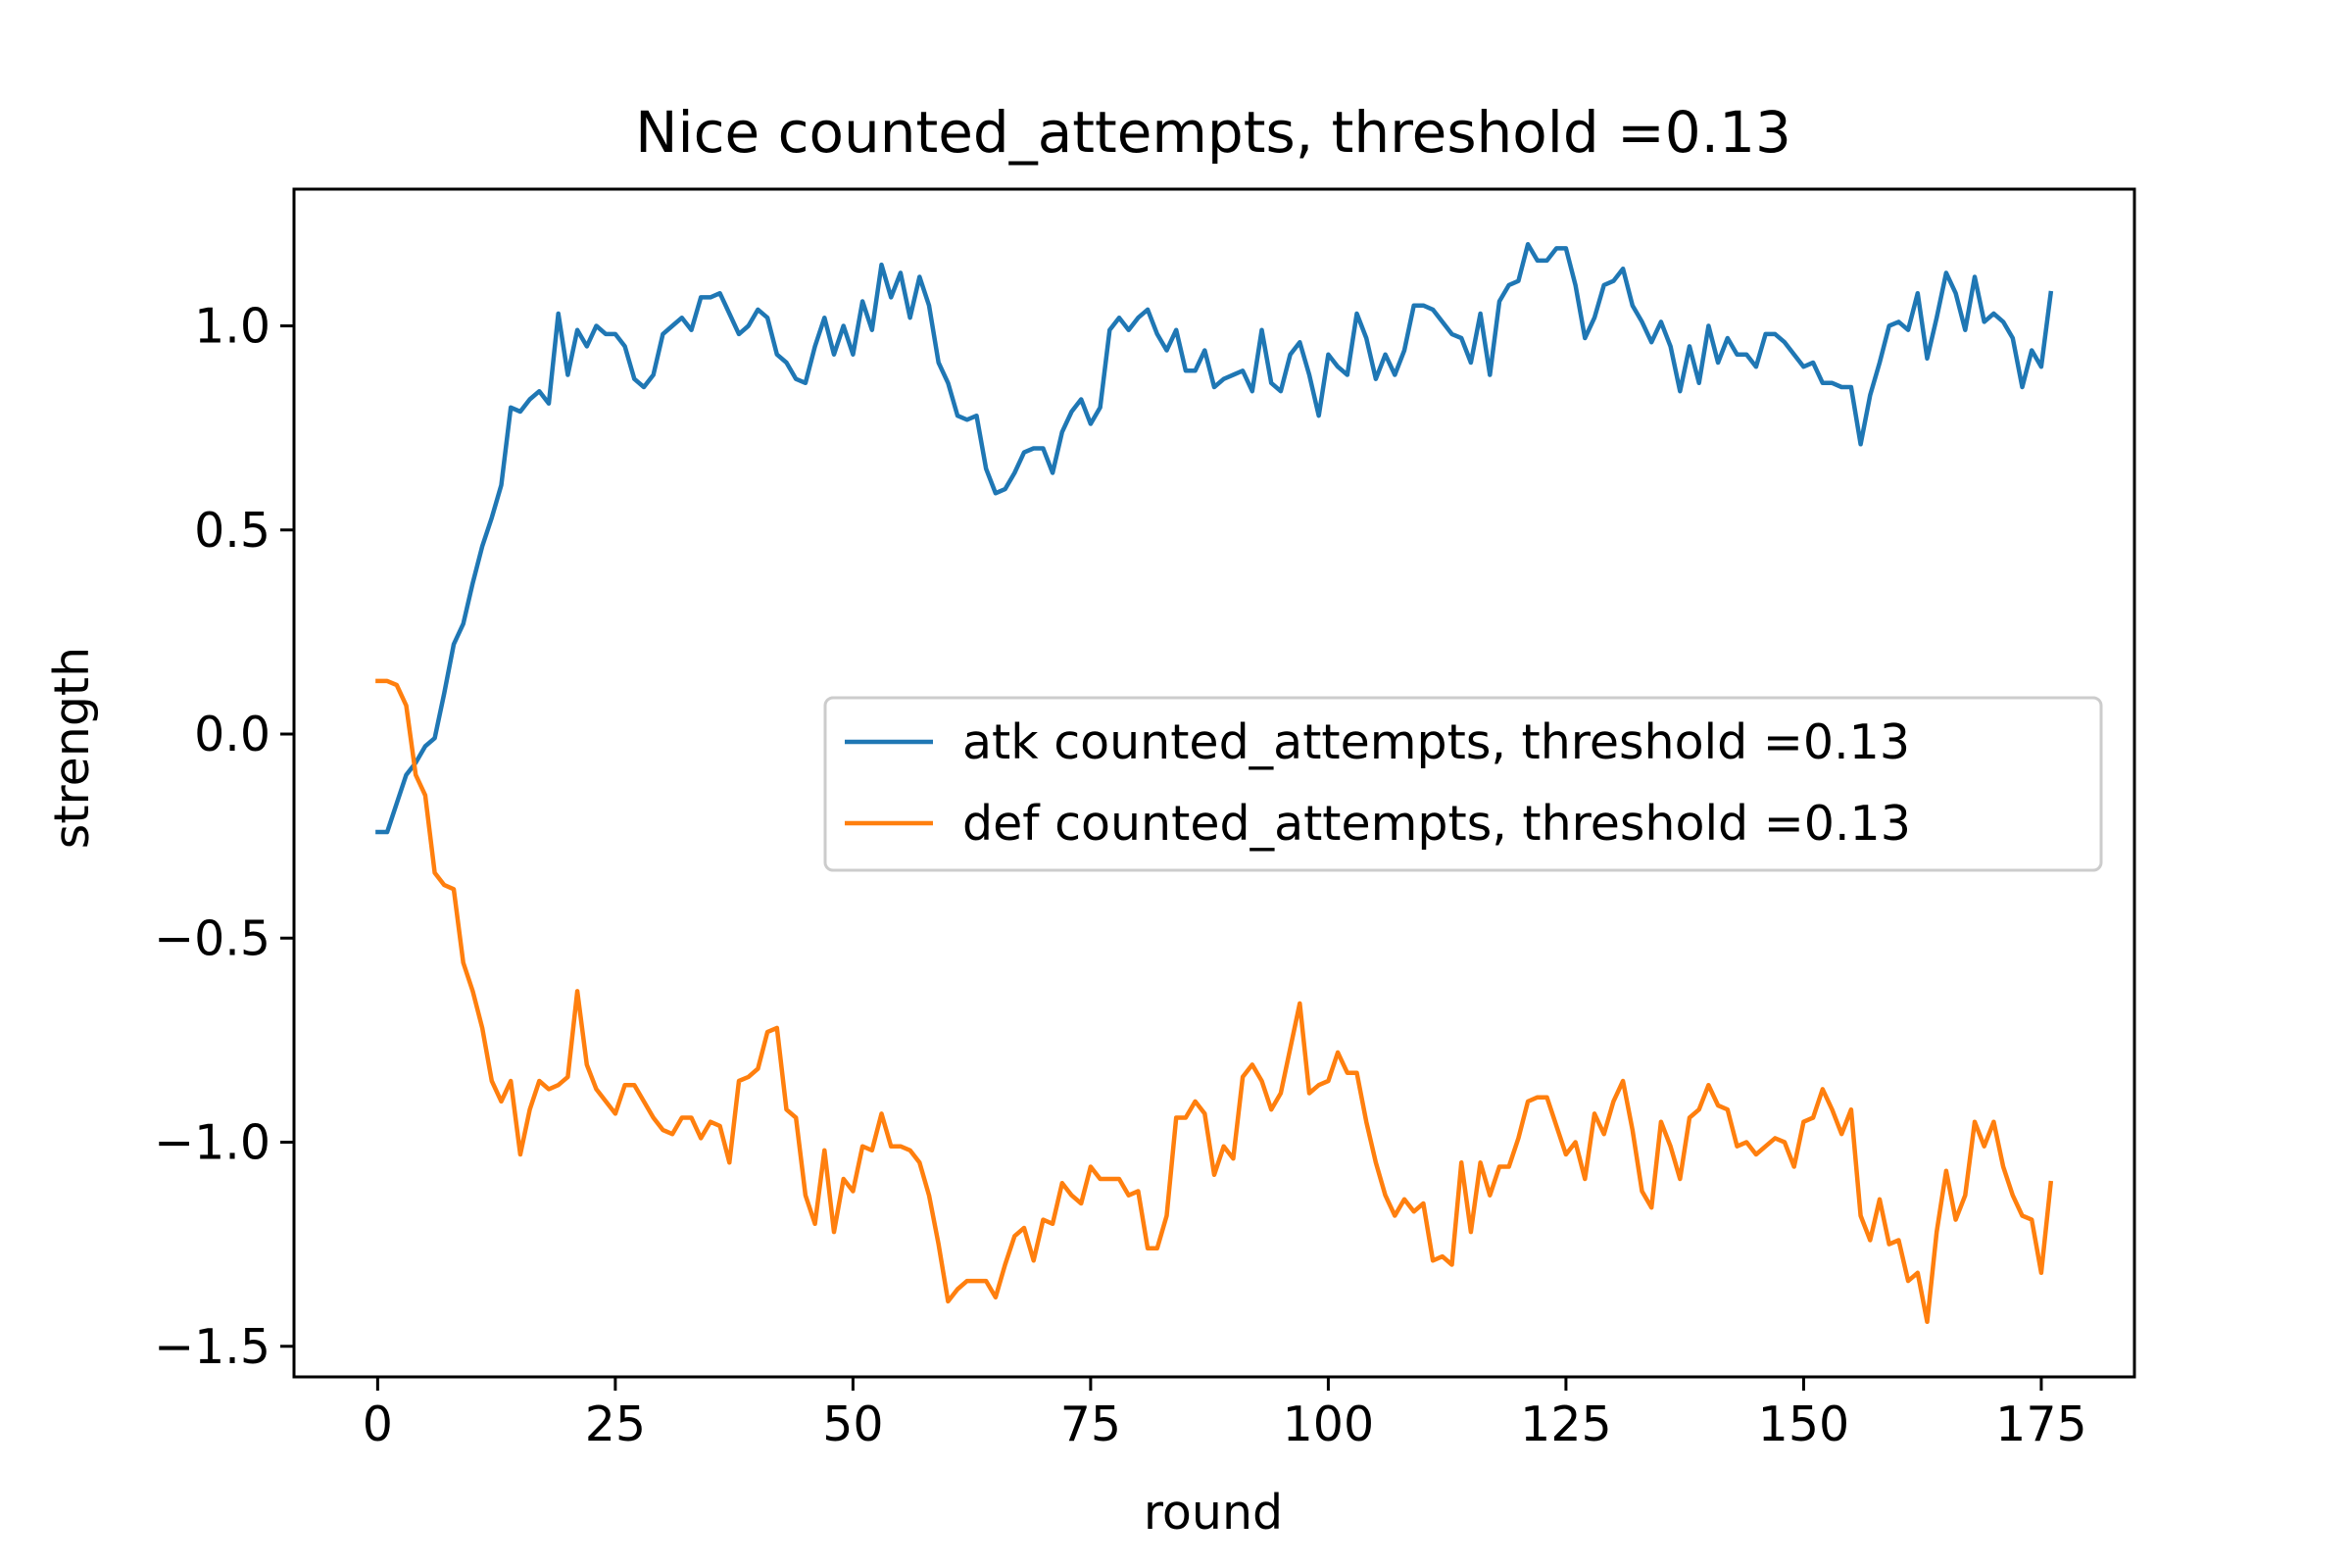 The image size is (2352, 1568). Describe the element at coordinates (378, 1424) in the screenshot. I see `x-tick-label: 0` at that location.